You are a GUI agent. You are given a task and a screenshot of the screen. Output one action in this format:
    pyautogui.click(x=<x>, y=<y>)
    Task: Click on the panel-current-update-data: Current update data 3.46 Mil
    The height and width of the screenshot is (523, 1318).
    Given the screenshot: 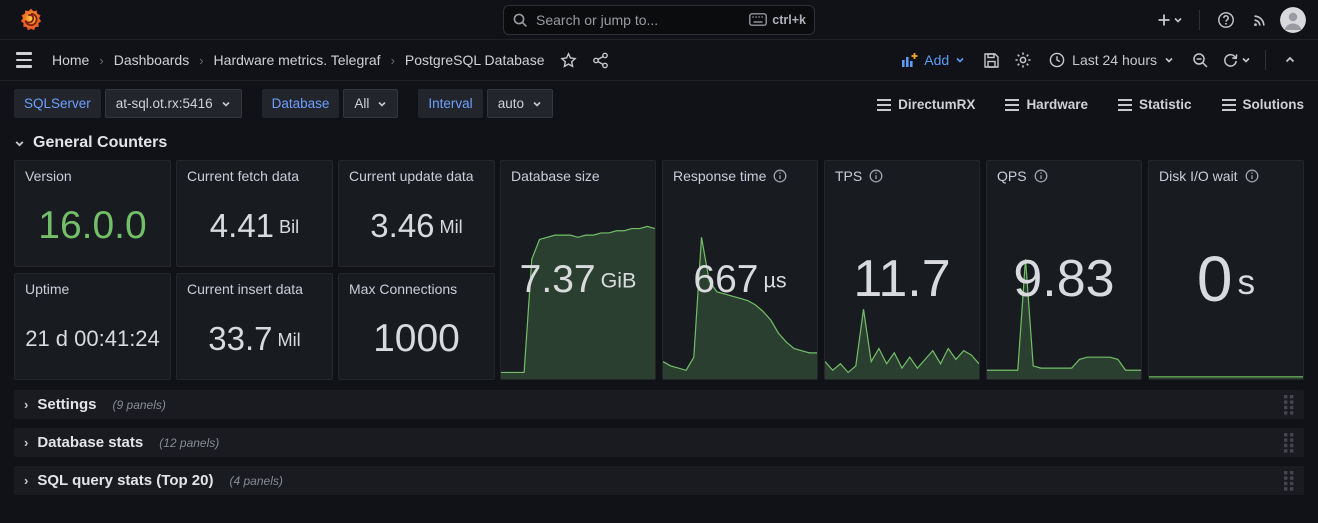 What is the action you would take?
    pyautogui.click(x=416, y=213)
    